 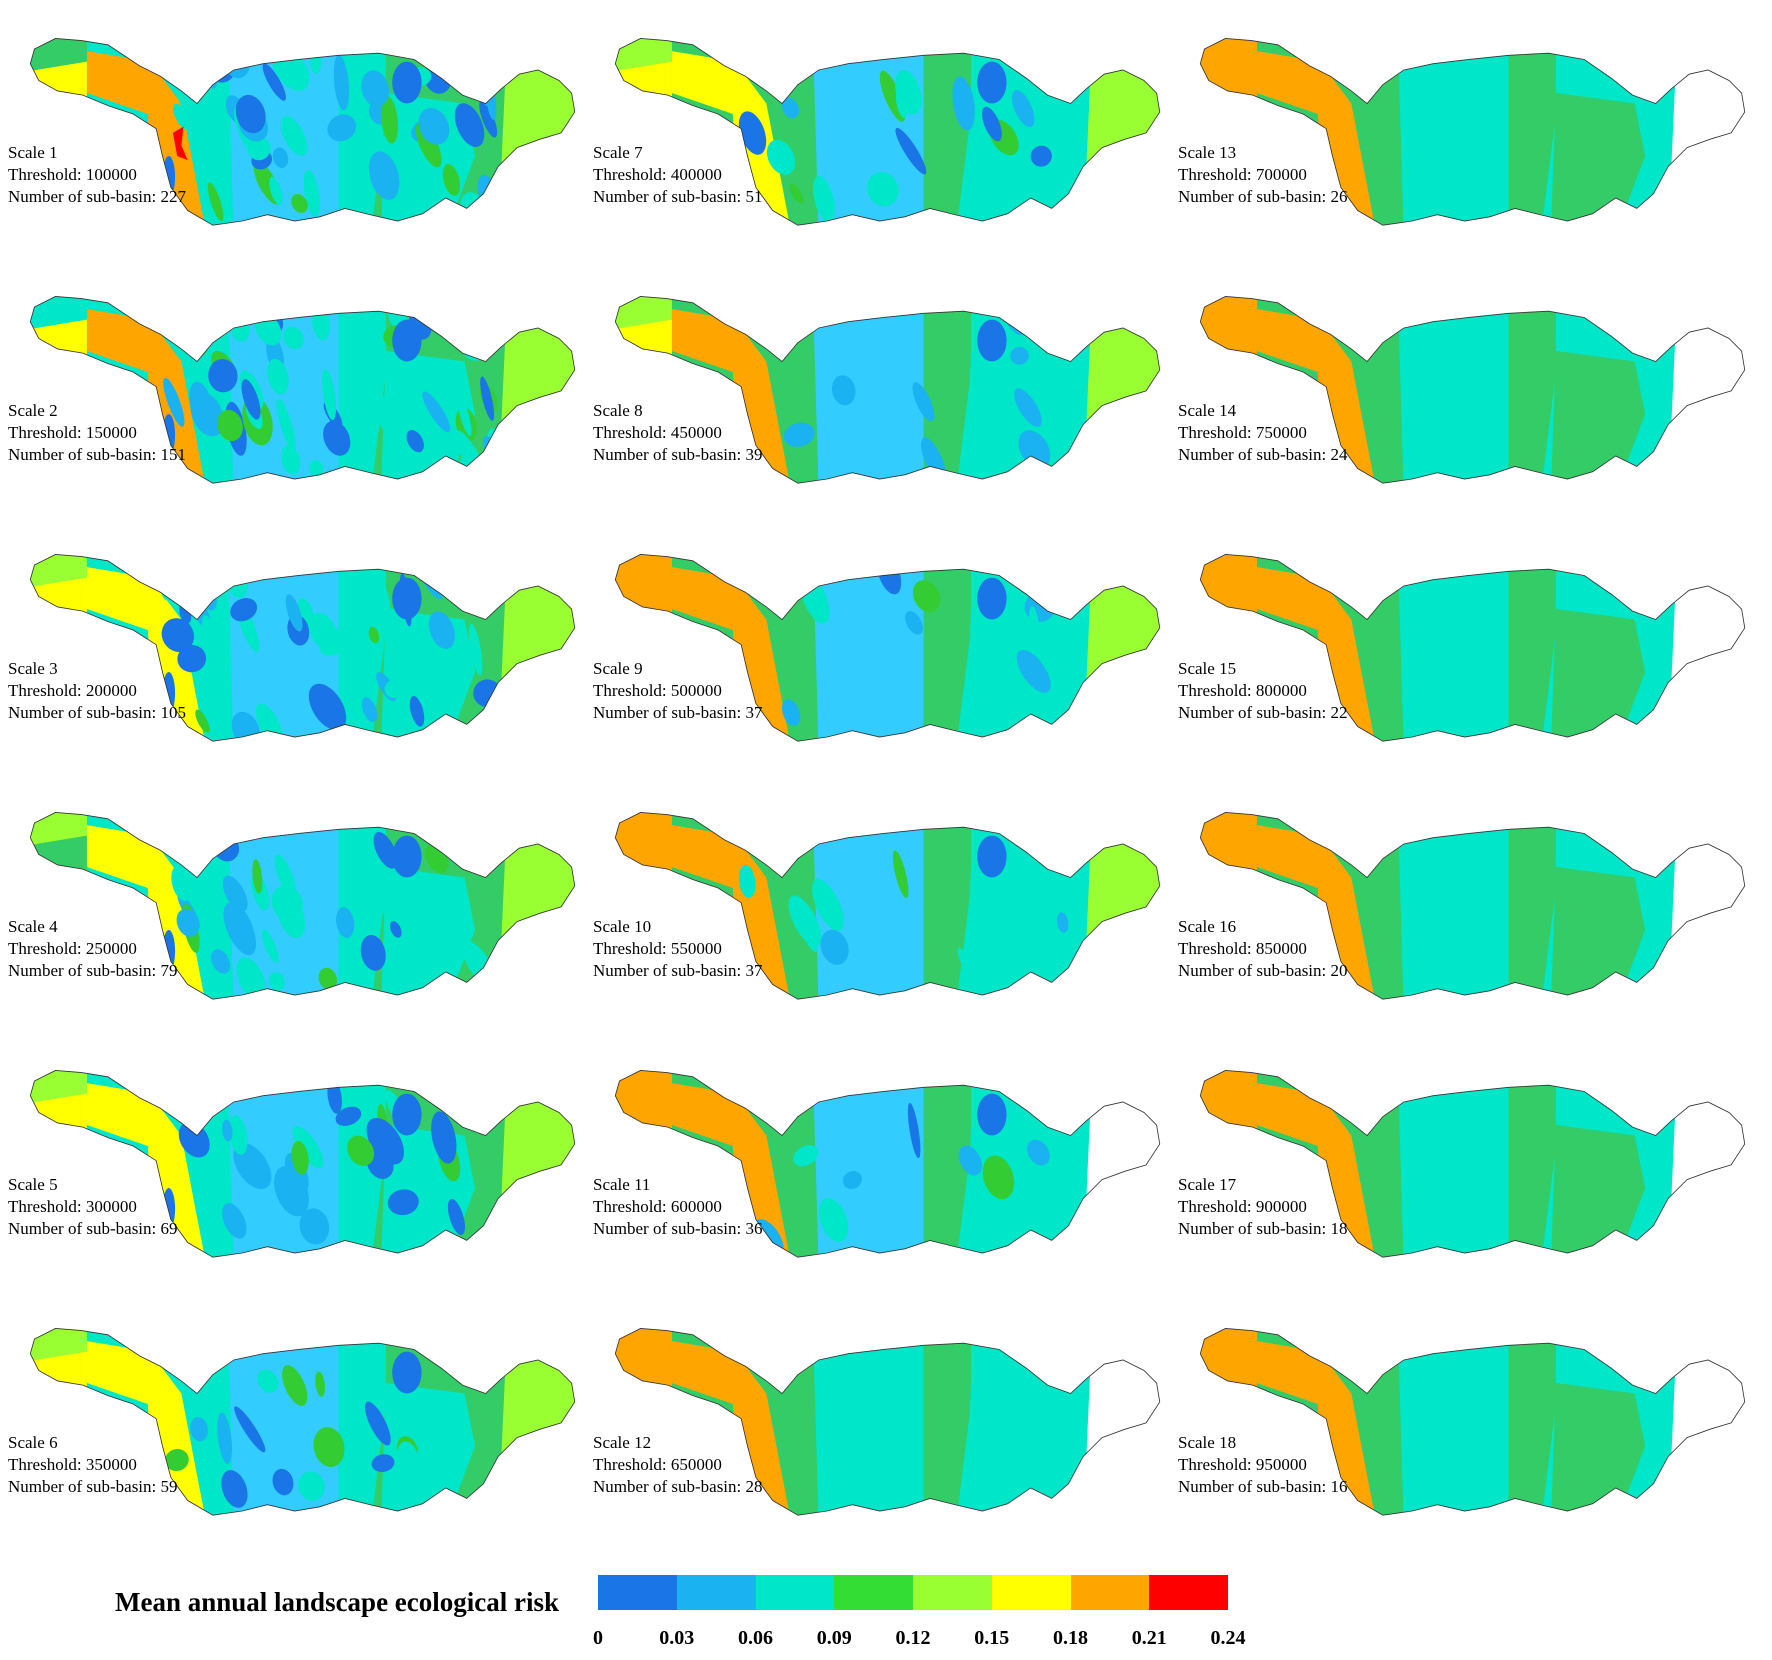 I want to click on threshold-label: Threshold: 950000, so click(x=1242, y=1464).